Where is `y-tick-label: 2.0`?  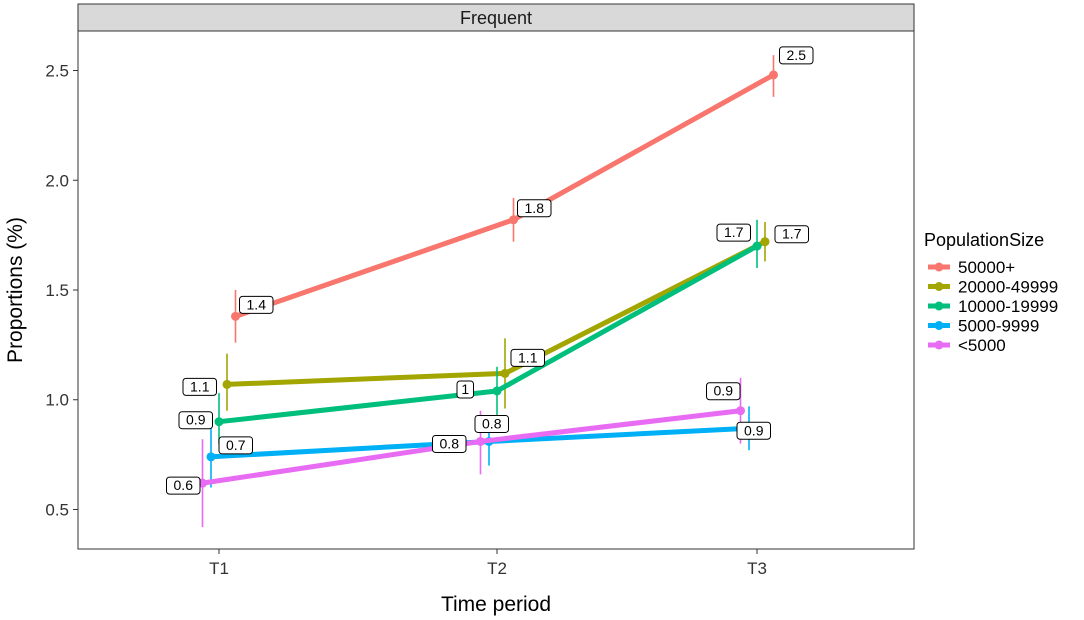
y-tick-label: 2.0 is located at coordinates (57, 180).